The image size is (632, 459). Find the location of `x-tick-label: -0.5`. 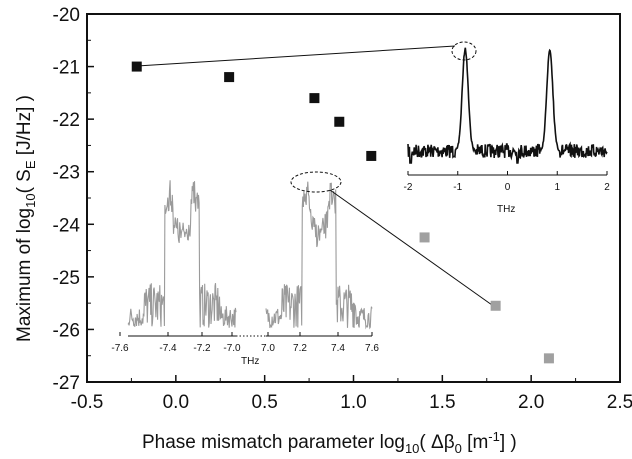

x-tick-label: -0.5 is located at coordinates (87, 402).